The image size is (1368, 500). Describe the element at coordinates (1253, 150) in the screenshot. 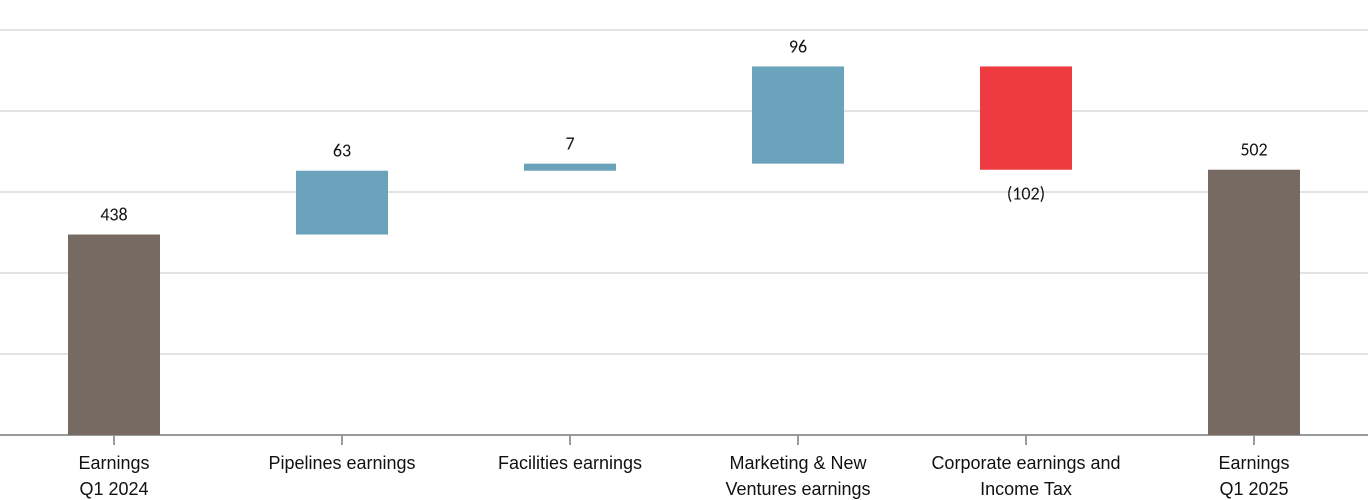

I see `value-label: 502` at that location.